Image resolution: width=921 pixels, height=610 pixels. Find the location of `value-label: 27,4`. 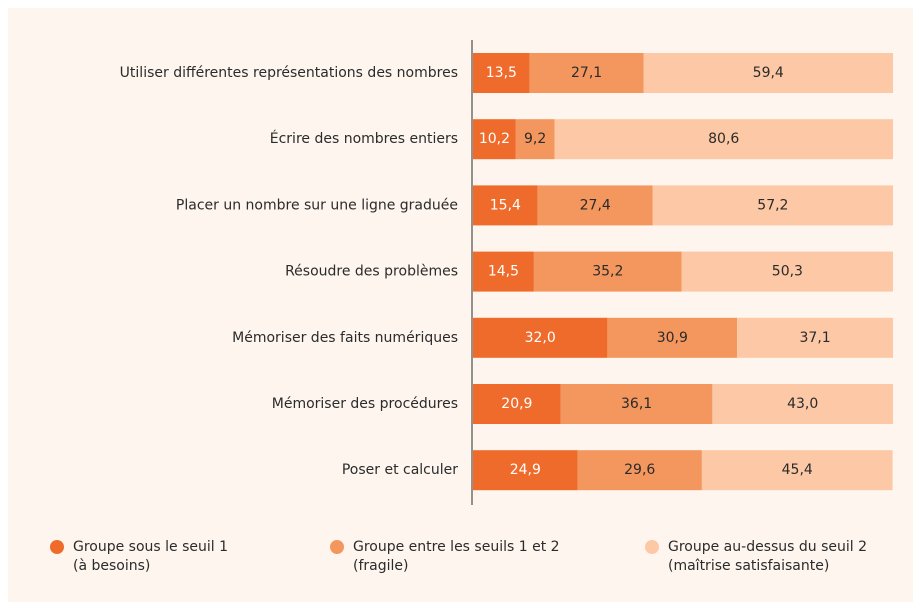

value-label: 27,4 is located at coordinates (595, 205).